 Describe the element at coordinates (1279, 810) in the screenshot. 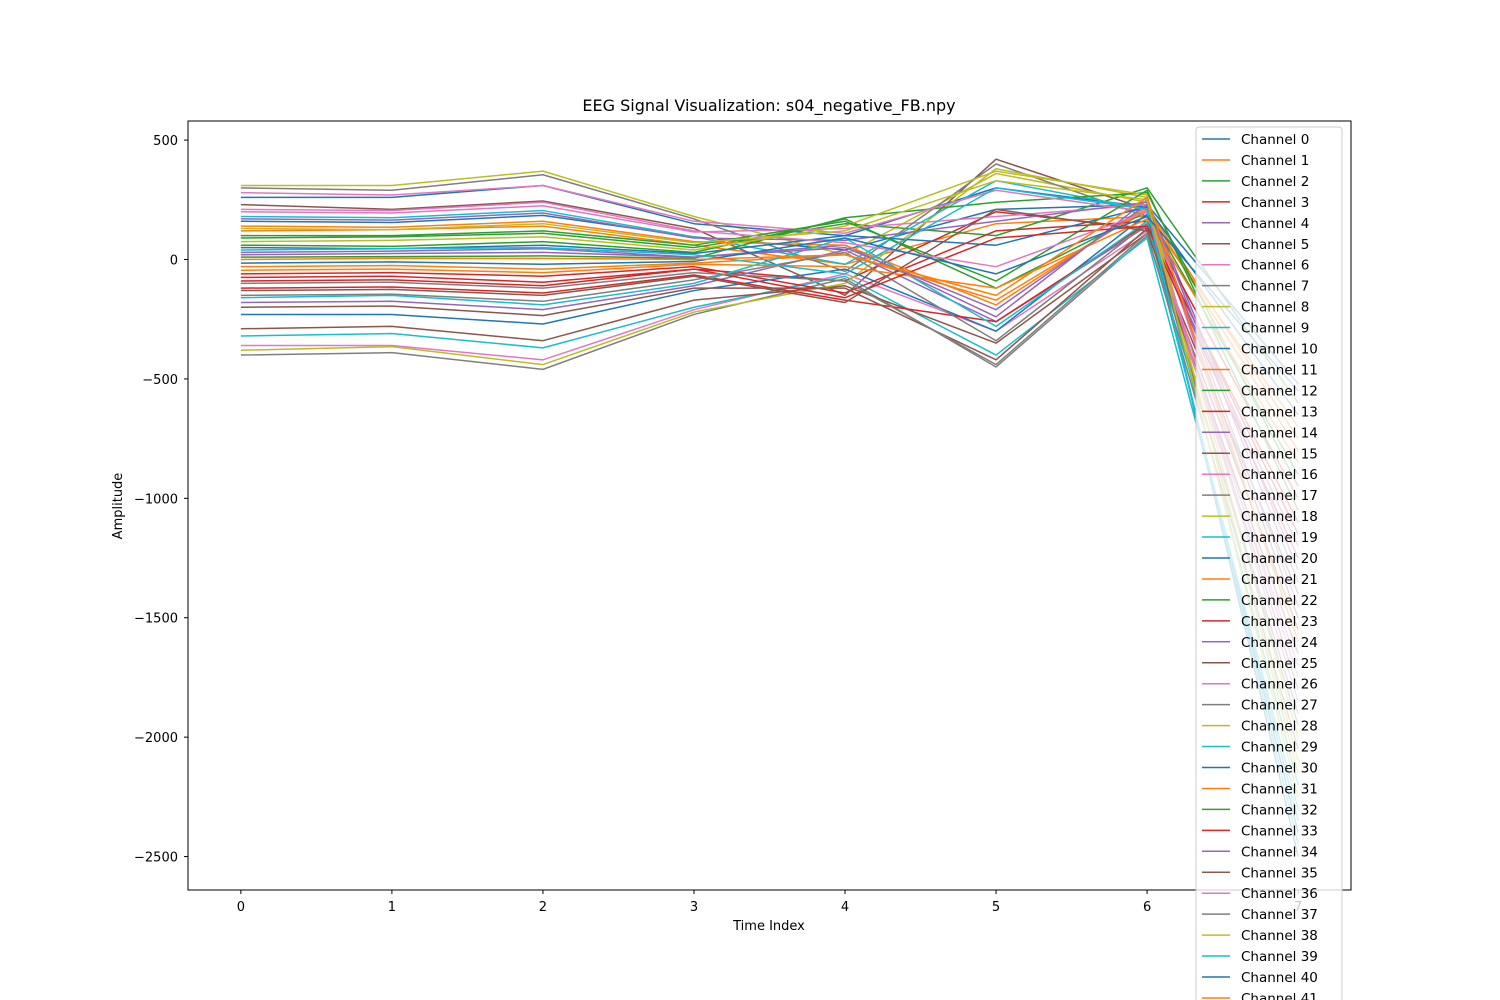

I see `legend-label-channel-32: Channel 32` at that location.